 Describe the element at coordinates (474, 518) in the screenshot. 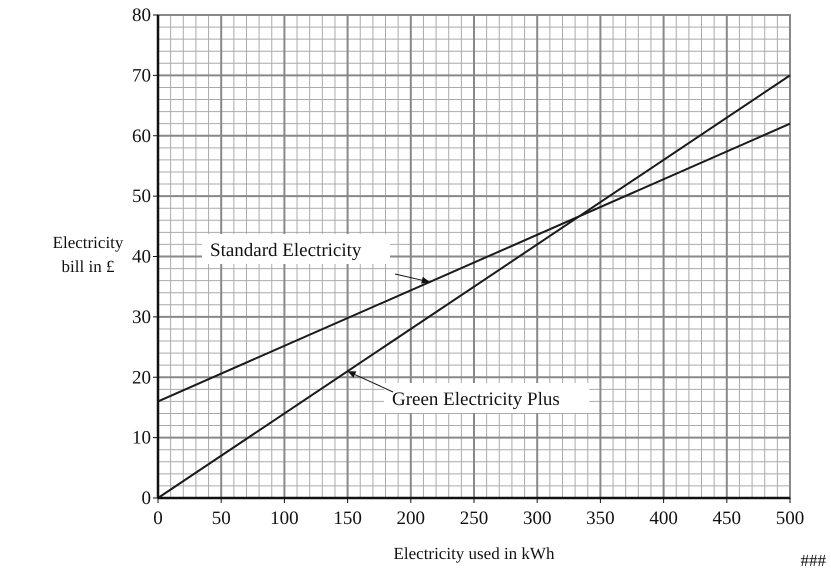

I see `x-tick-label: 250` at that location.